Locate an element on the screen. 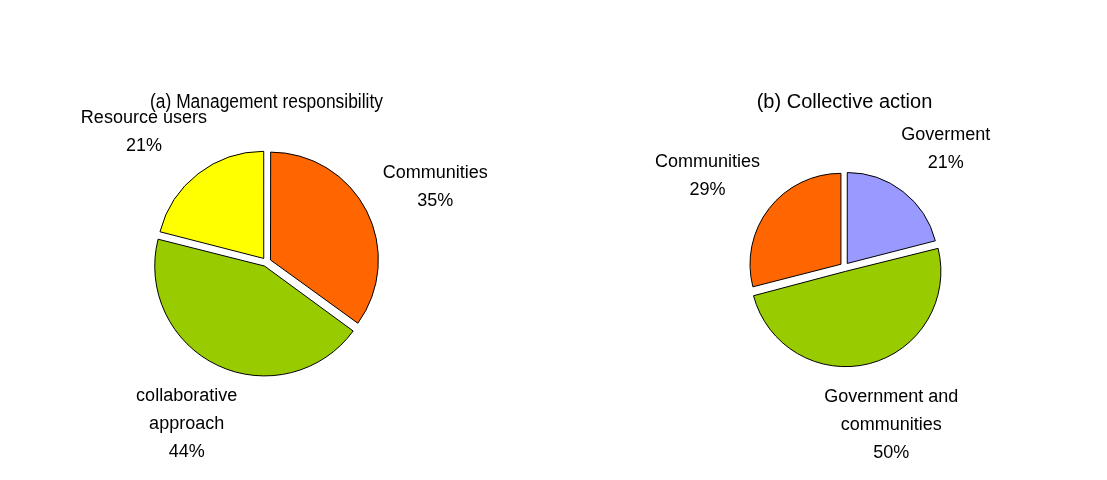  data-label: 35% is located at coordinates (435, 200).